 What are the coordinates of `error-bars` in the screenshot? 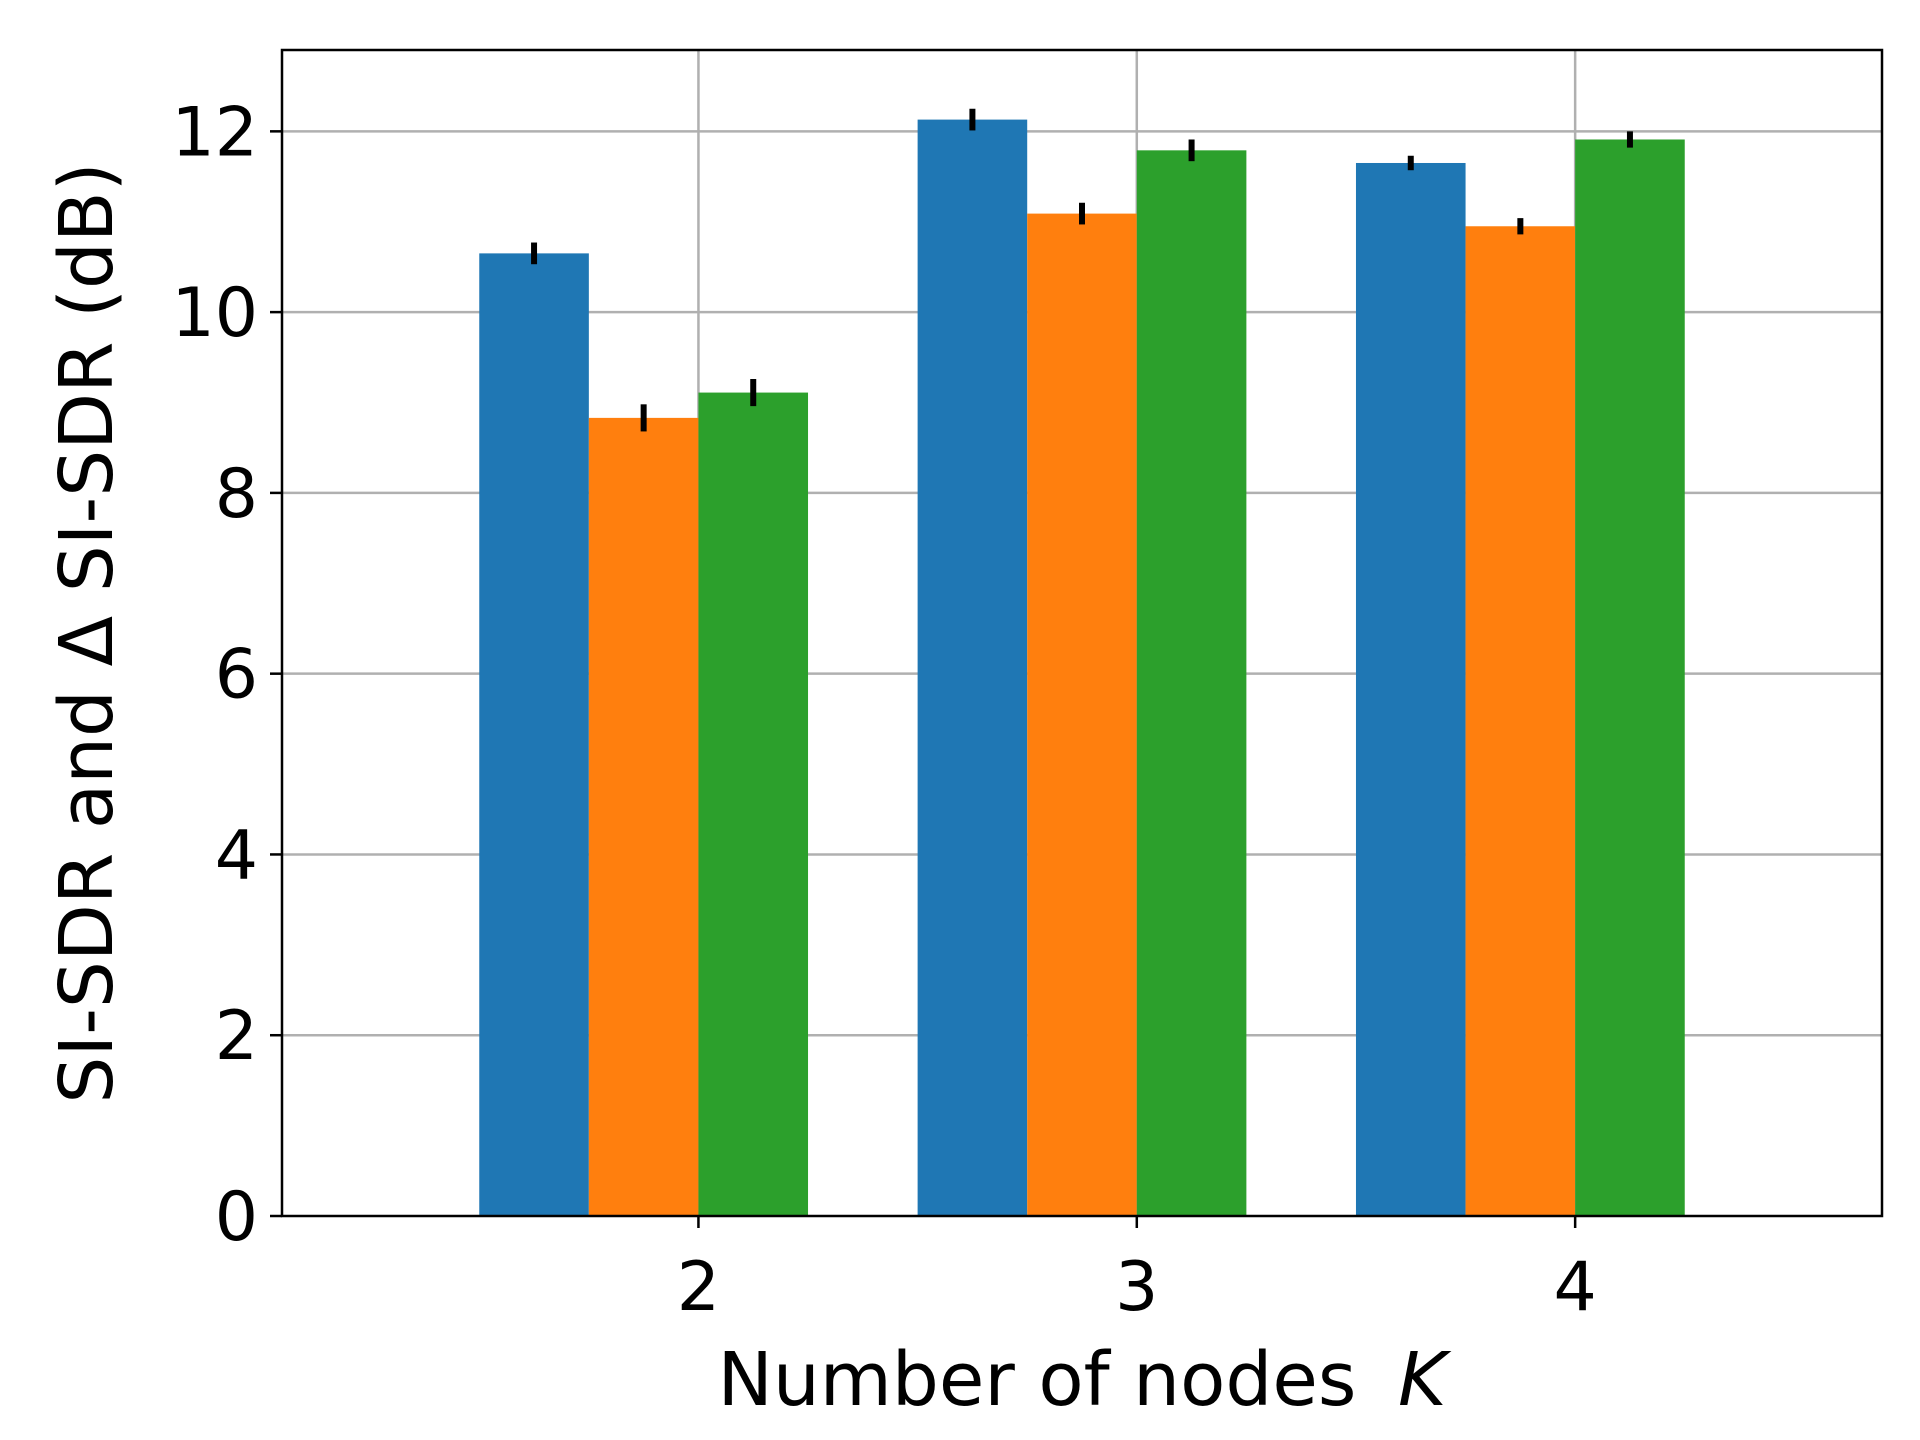 It's located at (1082, 270).